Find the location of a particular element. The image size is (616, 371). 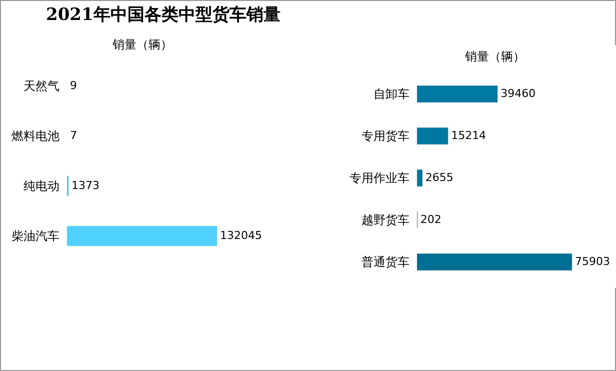

y-tick-label: 纯电动 is located at coordinates (42, 186).